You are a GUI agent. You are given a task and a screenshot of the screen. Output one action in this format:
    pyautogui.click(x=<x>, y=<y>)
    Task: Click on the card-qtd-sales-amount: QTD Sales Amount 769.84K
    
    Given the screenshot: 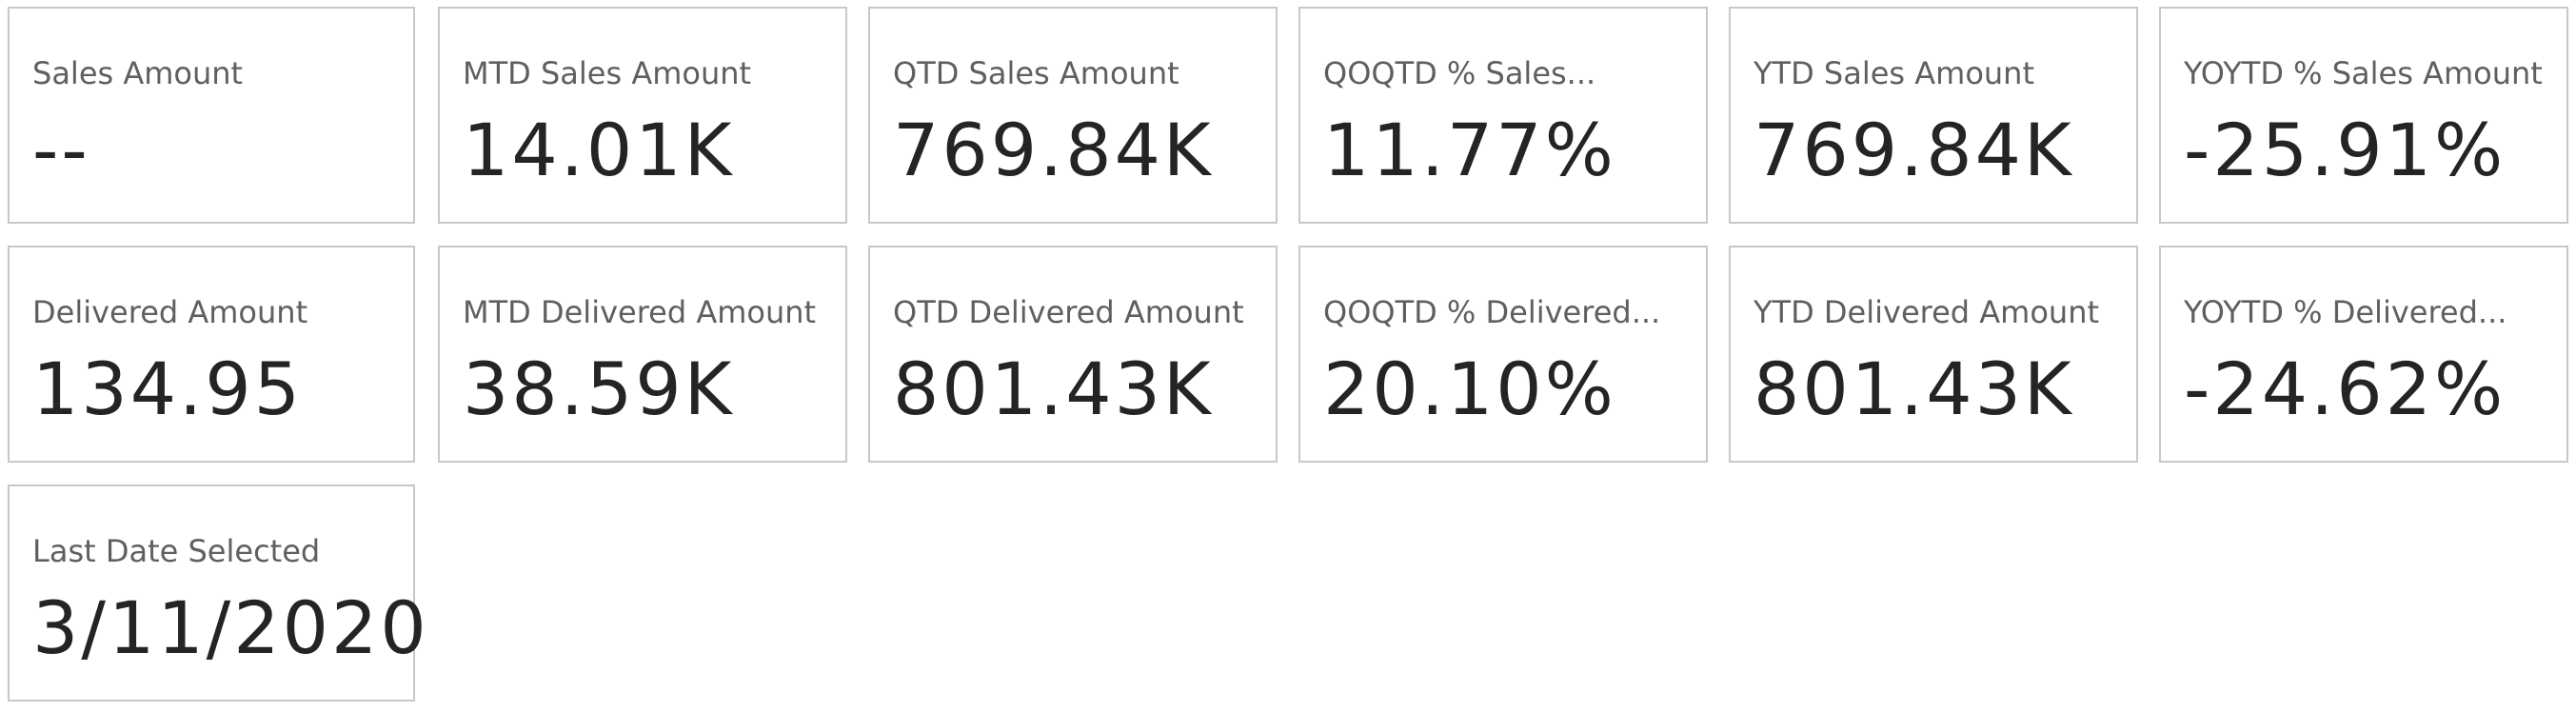 What is the action you would take?
    pyautogui.click(x=1073, y=115)
    